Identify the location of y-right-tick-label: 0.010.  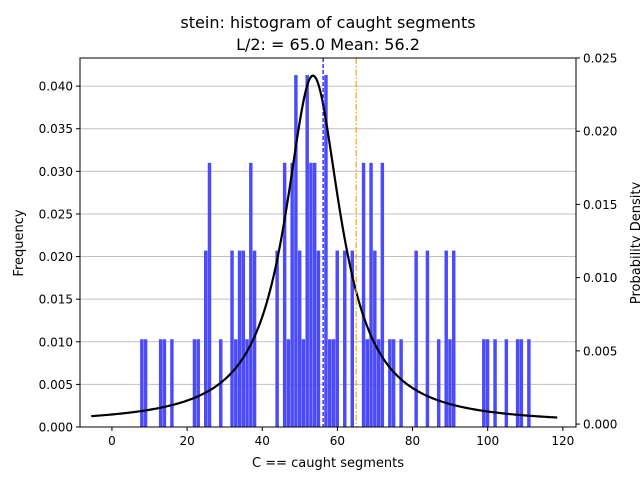
(600, 278).